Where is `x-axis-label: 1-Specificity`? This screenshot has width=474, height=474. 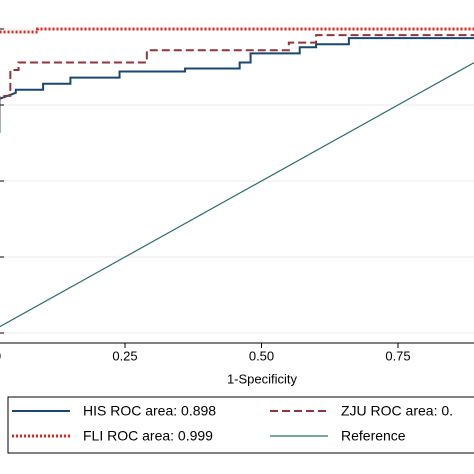
x-axis-label: 1-Specificity is located at coordinates (262, 378).